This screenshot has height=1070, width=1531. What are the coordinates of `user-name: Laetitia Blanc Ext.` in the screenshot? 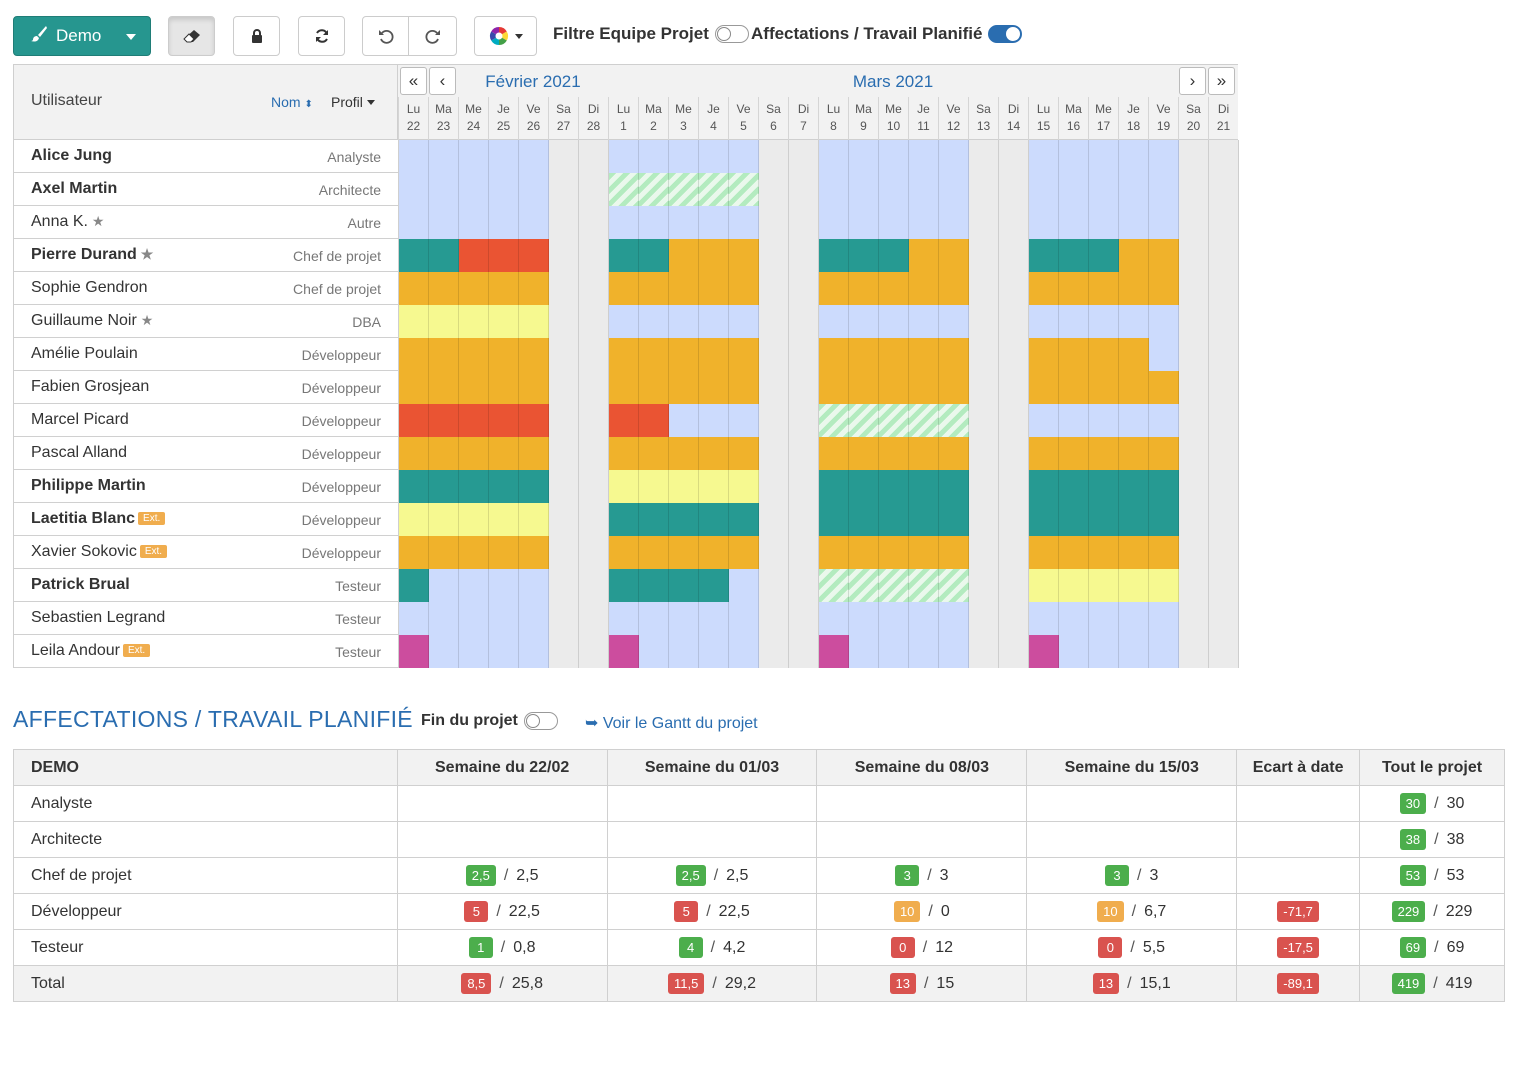 It's located at (98, 519).